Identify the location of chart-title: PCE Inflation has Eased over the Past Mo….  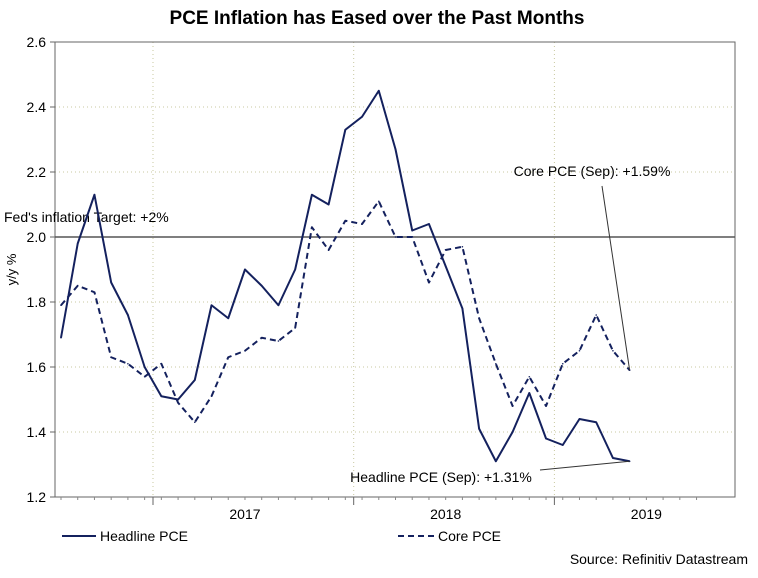
(377, 18).